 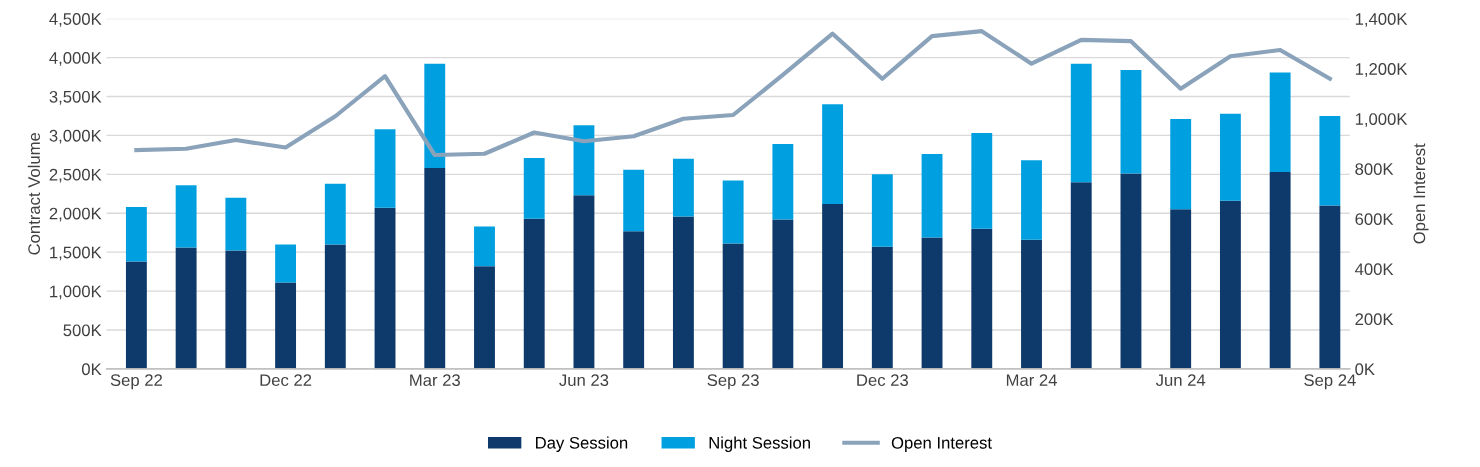 I want to click on y2-axis-title: Open Interest, so click(x=1421, y=193).